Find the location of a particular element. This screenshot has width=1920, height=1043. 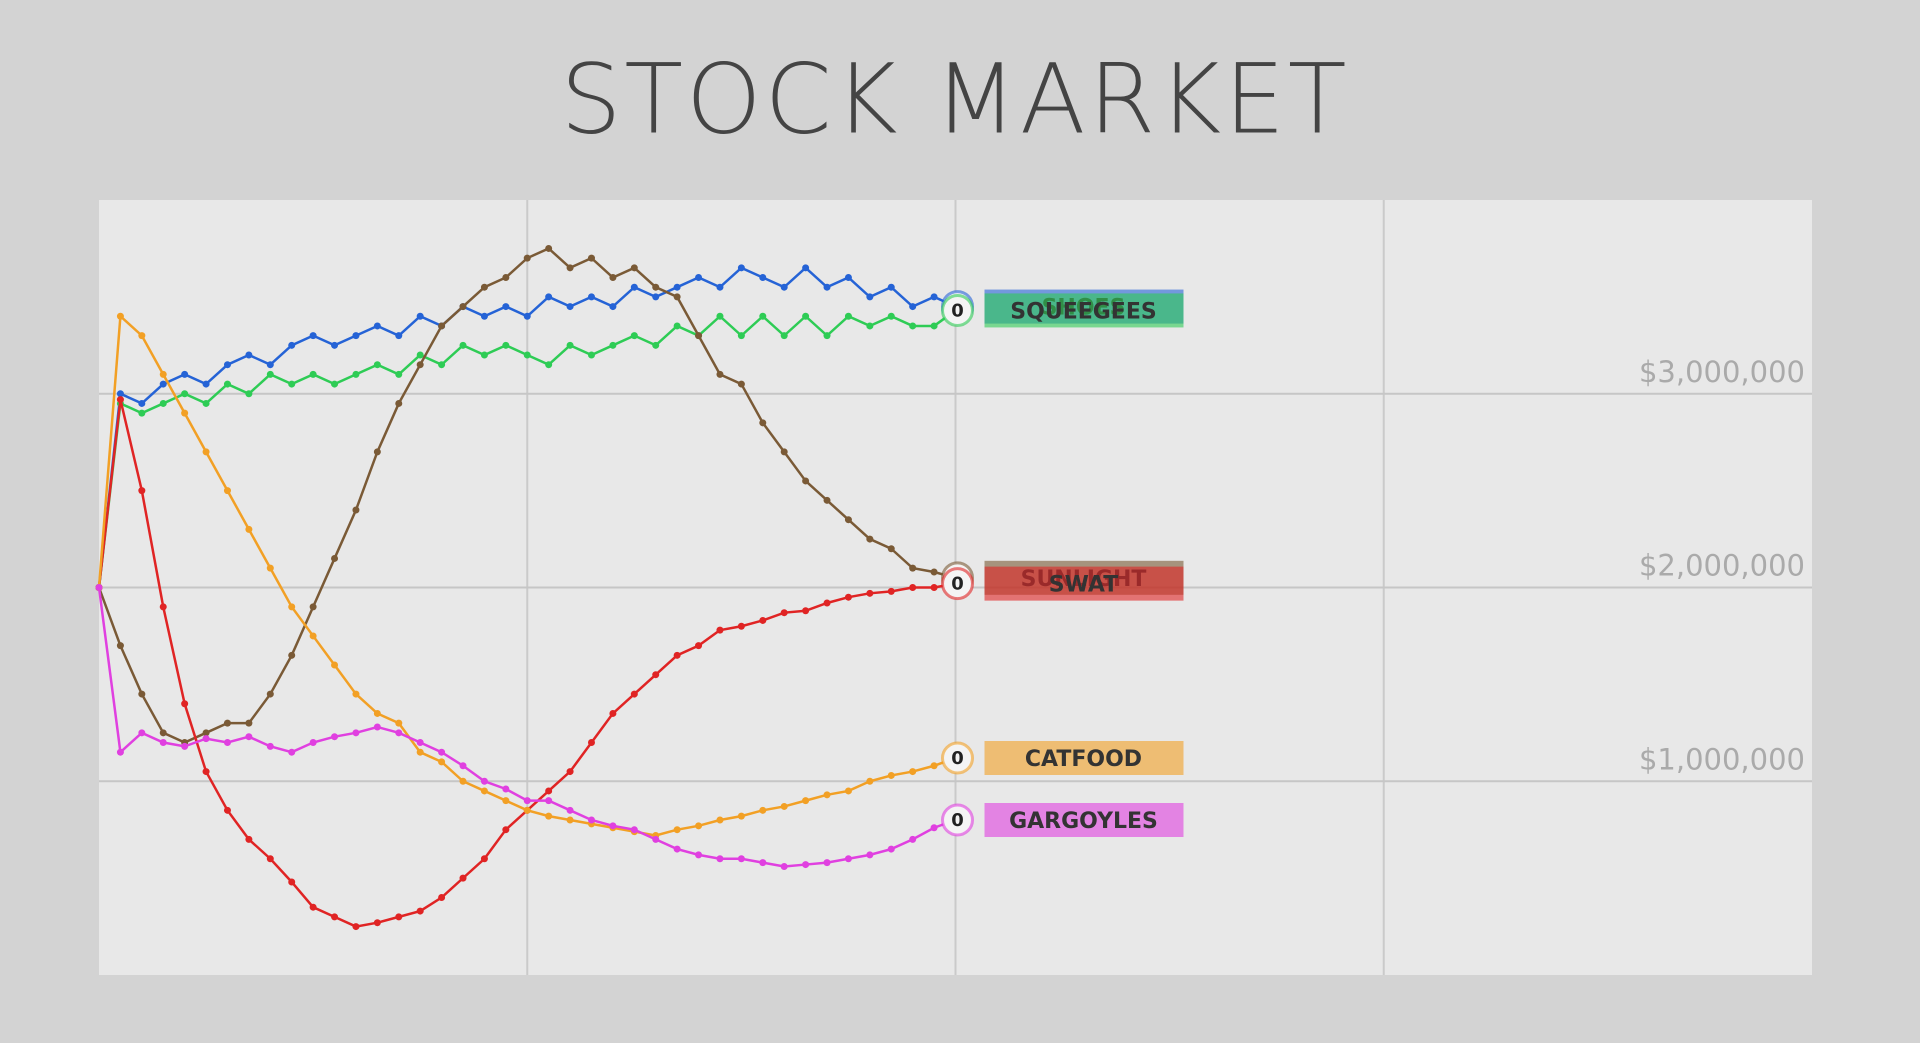

y-tick-label: $3,000,000 is located at coordinates (1722, 372).